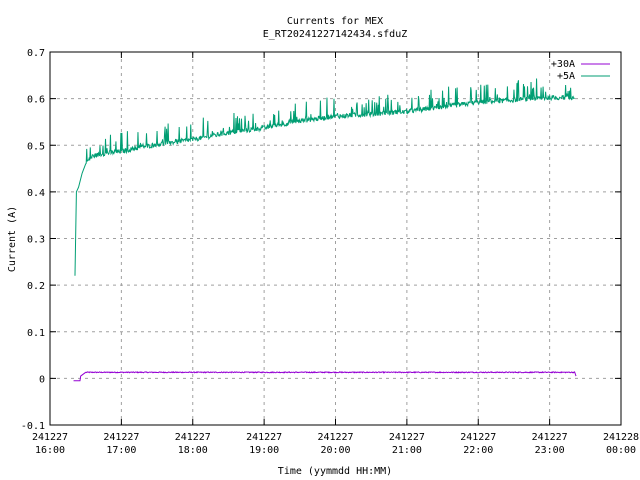  I want to click on y-tick-label: 0.4, so click(36, 193).